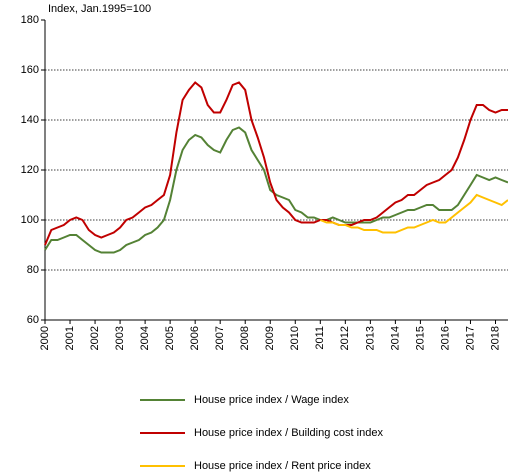 Image resolution: width=508 pixels, height=475 pixels. Describe the element at coordinates (30, 170) in the screenshot. I see `y-tick-label: 120` at that location.